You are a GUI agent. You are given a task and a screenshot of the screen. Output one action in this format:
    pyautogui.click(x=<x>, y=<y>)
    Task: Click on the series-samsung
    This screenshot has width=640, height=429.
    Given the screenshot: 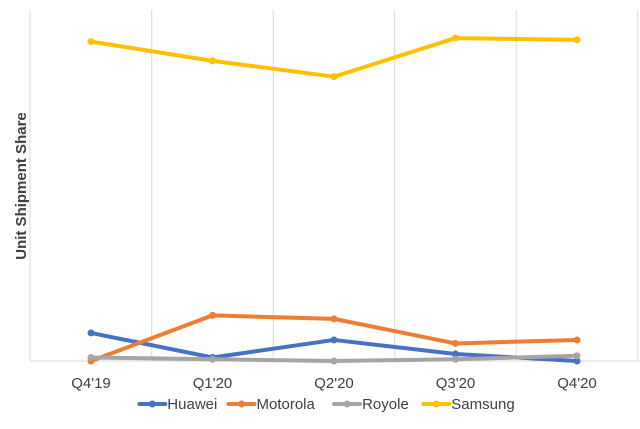 What is the action you would take?
    pyautogui.click(x=334, y=57)
    